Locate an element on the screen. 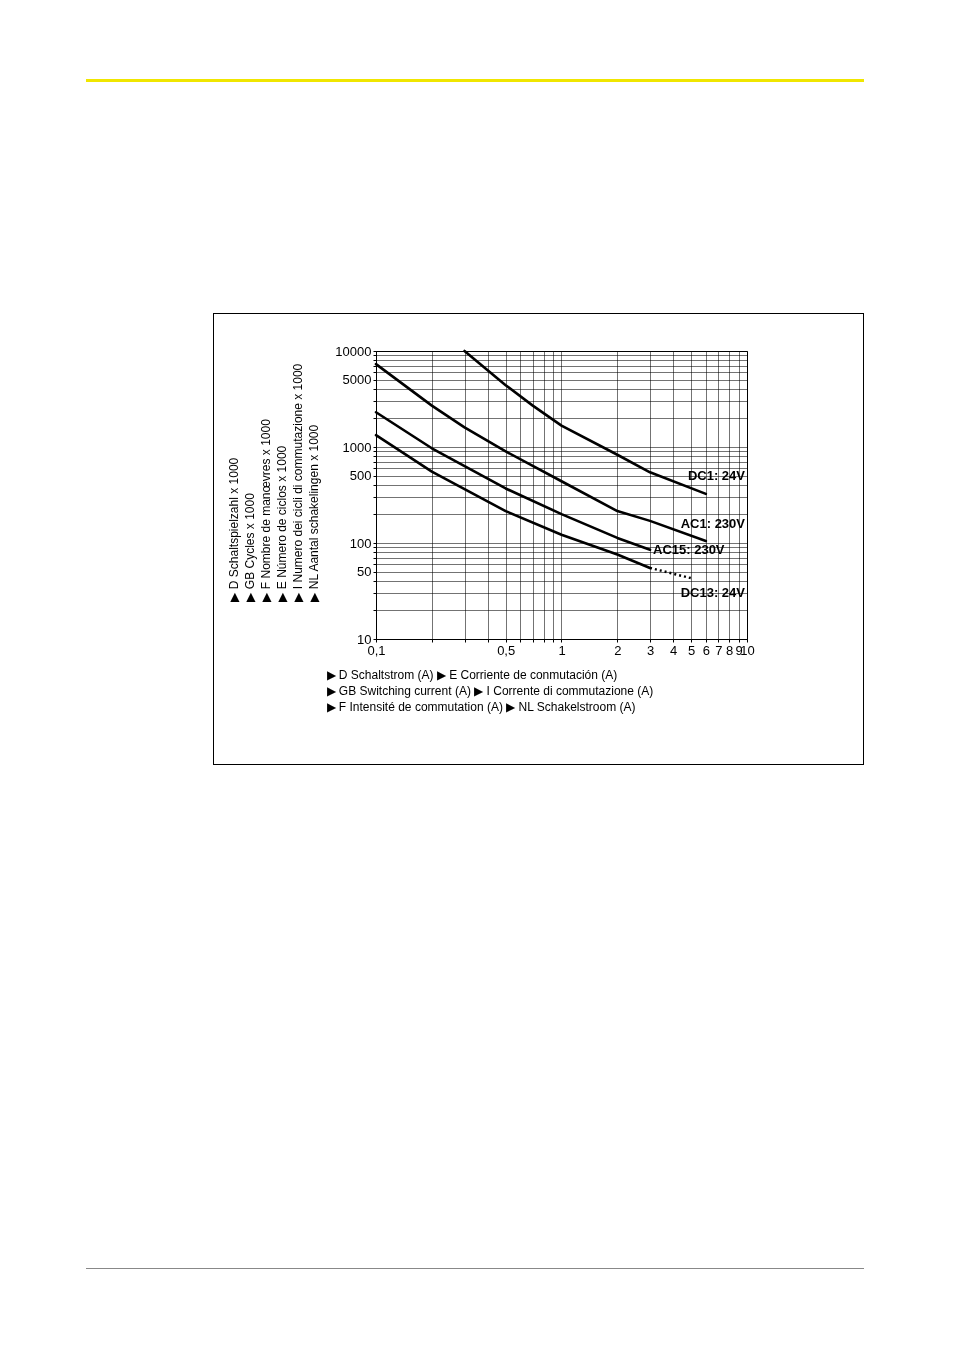 The image size is (954, 1350). x-tick-label: 0,5 is located at coordinates (506, 650).